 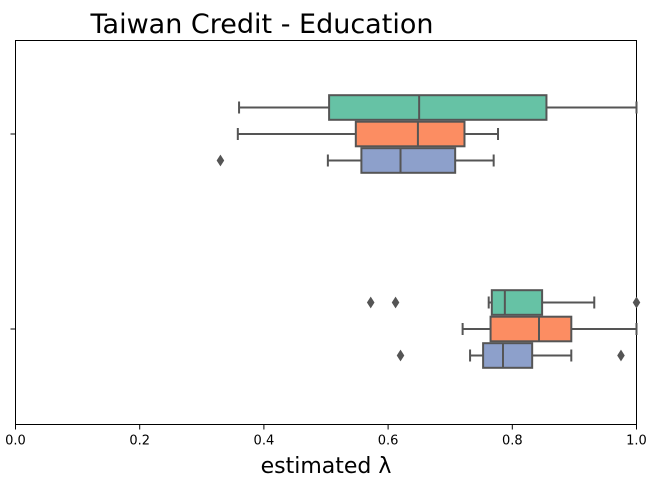 What do you see at coordinates (636, 441) in the screenshot?
I see `x-tick-label: 1.0` at bounding box center [636, 441].